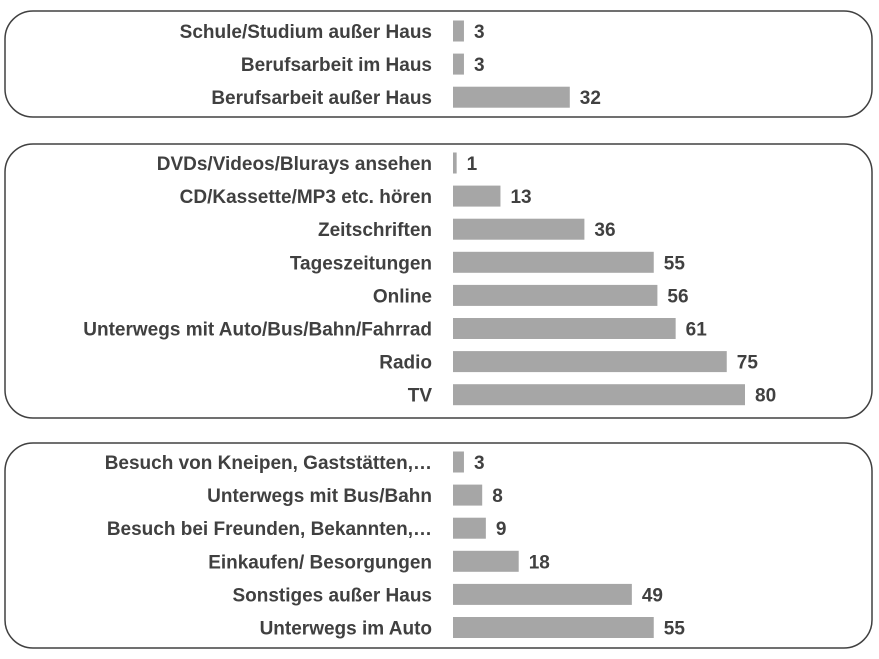  Describe the element at coordinates (346, 629) in the screenshot. I see `category-label: Unterwegs im Auto` at that location.